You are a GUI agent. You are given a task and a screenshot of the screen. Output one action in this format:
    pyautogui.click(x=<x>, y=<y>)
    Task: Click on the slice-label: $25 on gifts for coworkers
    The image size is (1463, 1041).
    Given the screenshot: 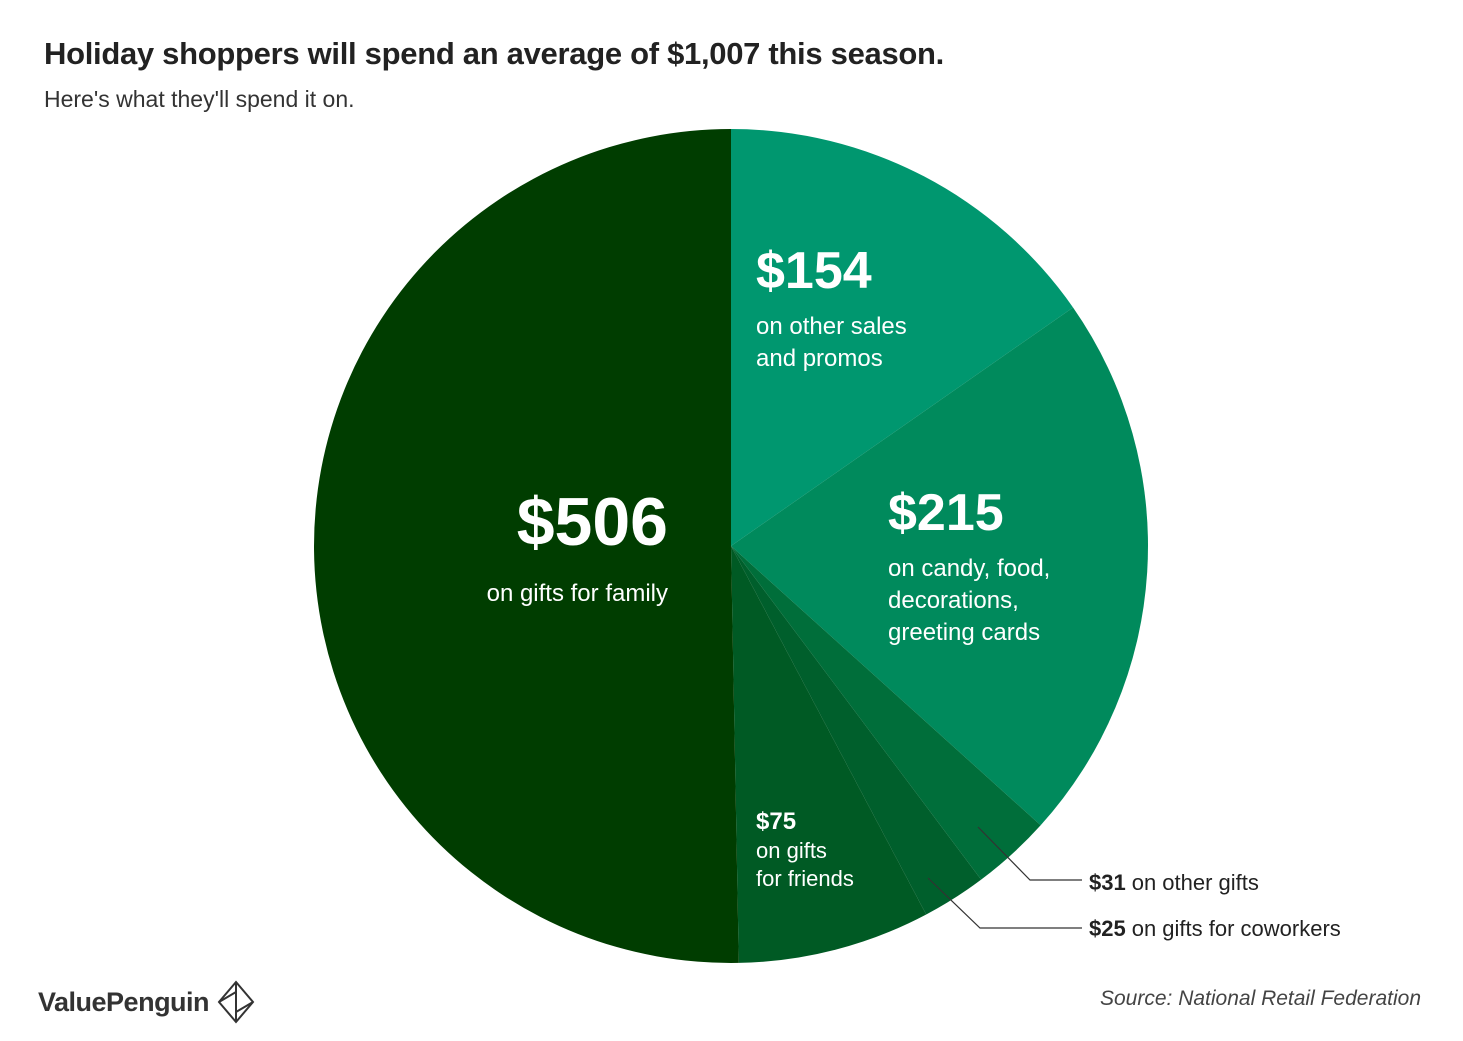 What is the action you would take?
    pyautogui.click(x=1215, y=928)
    